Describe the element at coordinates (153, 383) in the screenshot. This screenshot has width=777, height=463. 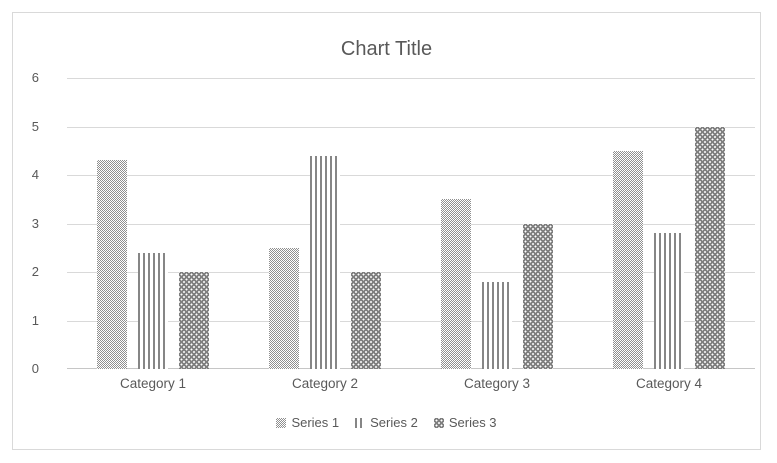
I see `x-axis-category-label: Category 1` at that location.